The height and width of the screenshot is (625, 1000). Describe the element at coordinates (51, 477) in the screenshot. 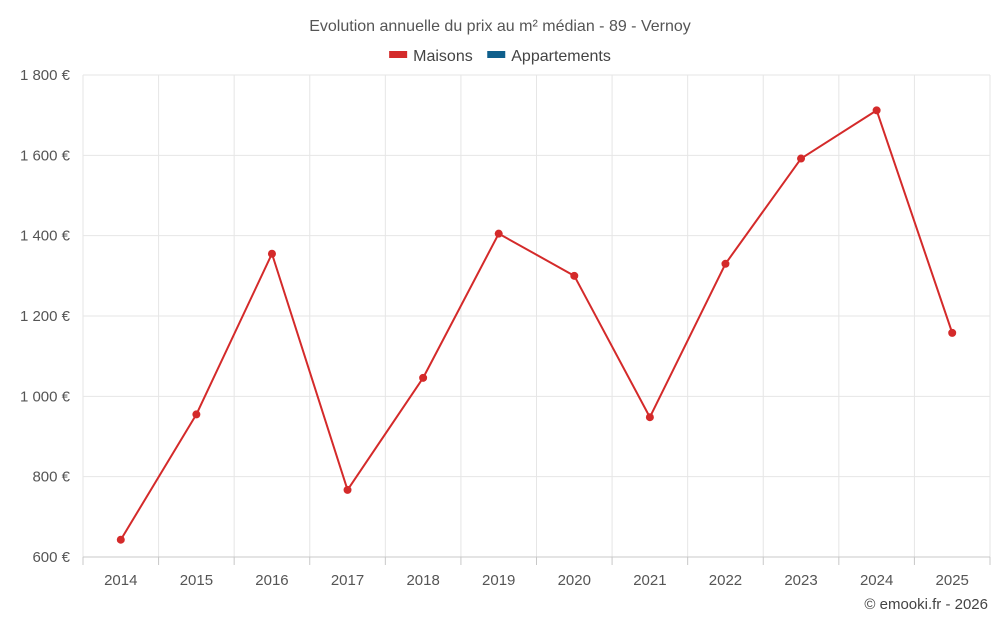

I see `y-tick-label: 800 €` at that location.